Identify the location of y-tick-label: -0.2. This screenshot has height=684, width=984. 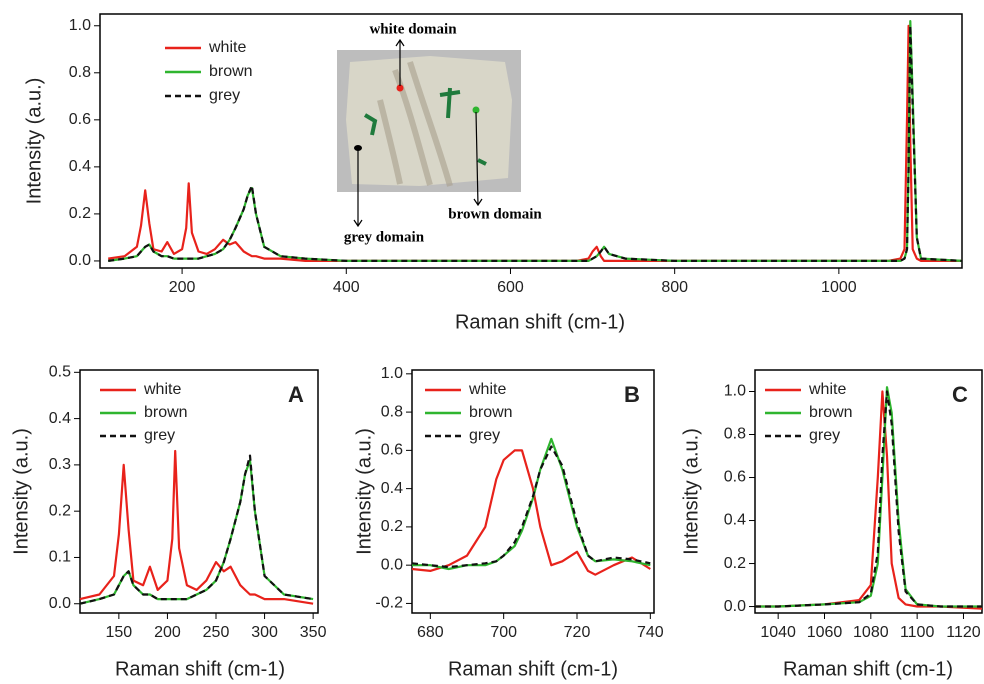
(389, 603).